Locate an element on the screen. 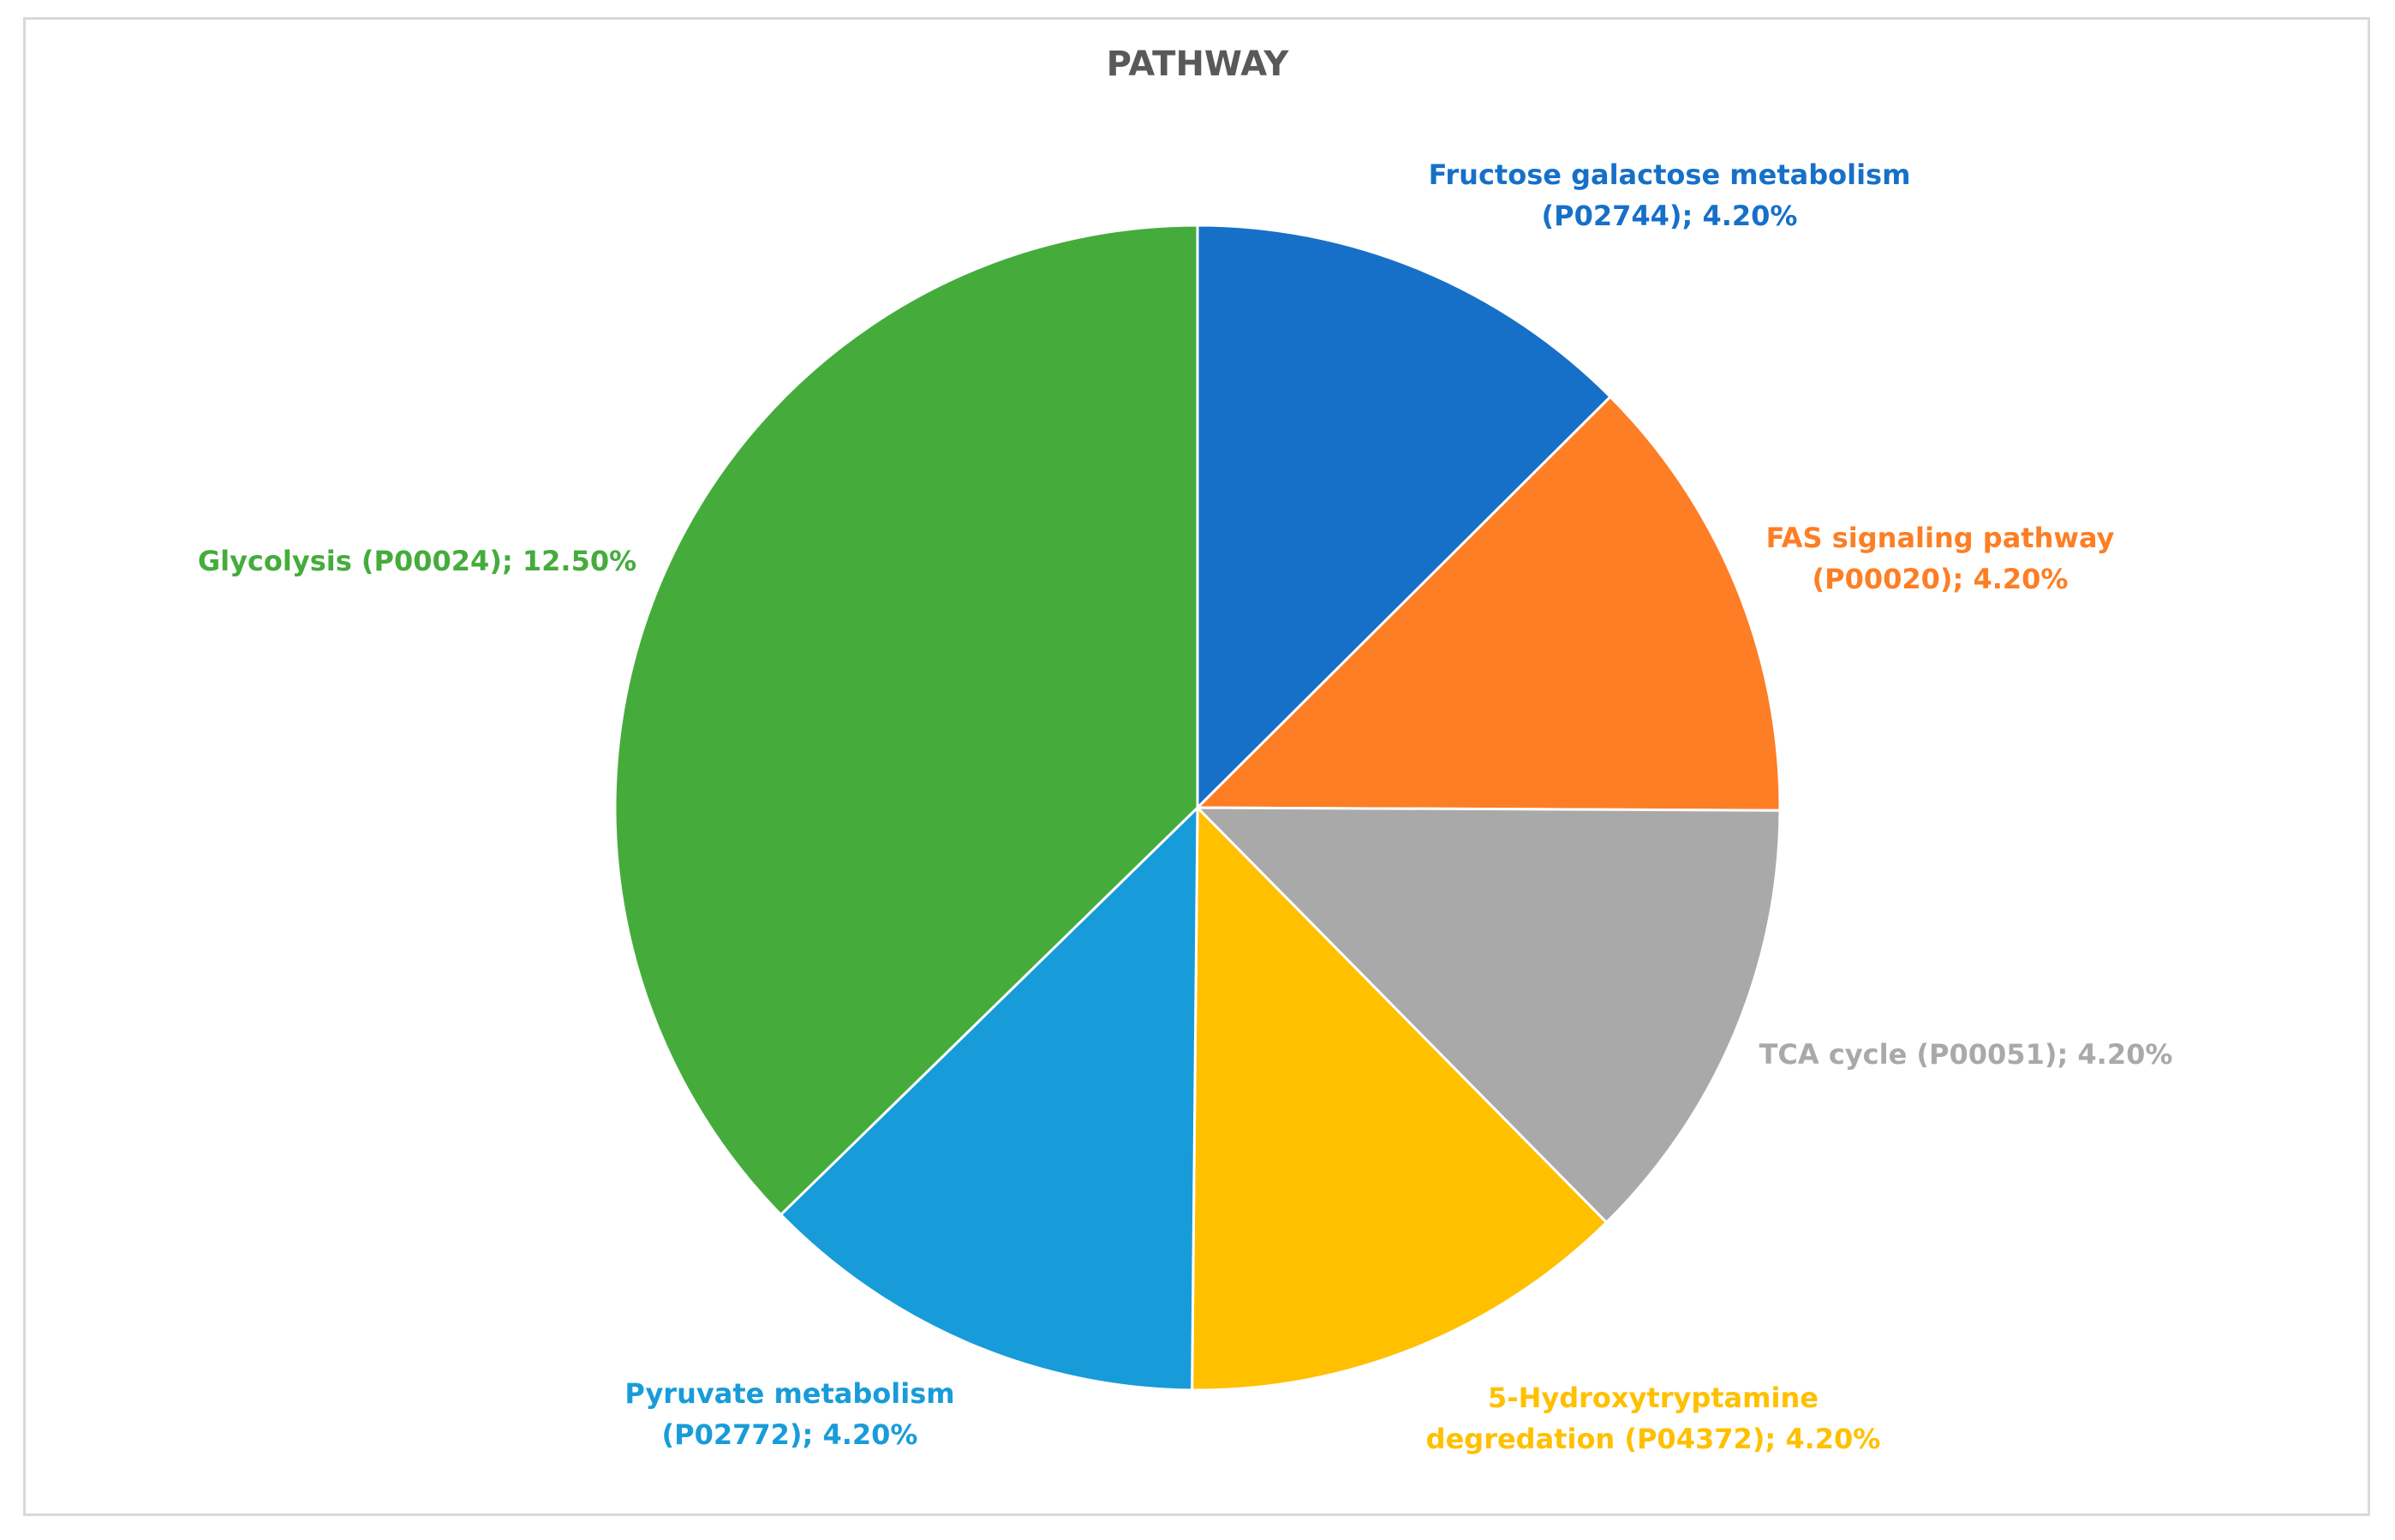 The width and height of the screenshot is (2395, 1540). label-line-2: degredation (P04372); 4.20% is located at coordinates (1653, 1439).